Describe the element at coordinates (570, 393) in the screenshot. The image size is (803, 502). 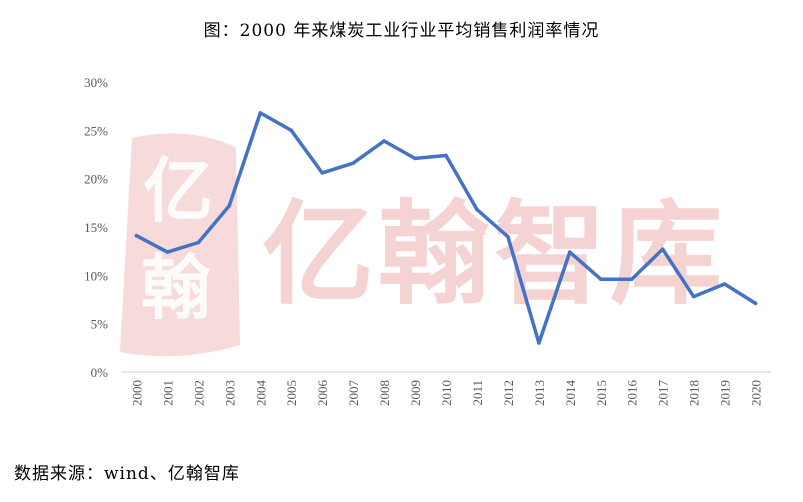
I see `x-tick-label: 2014` at that location.